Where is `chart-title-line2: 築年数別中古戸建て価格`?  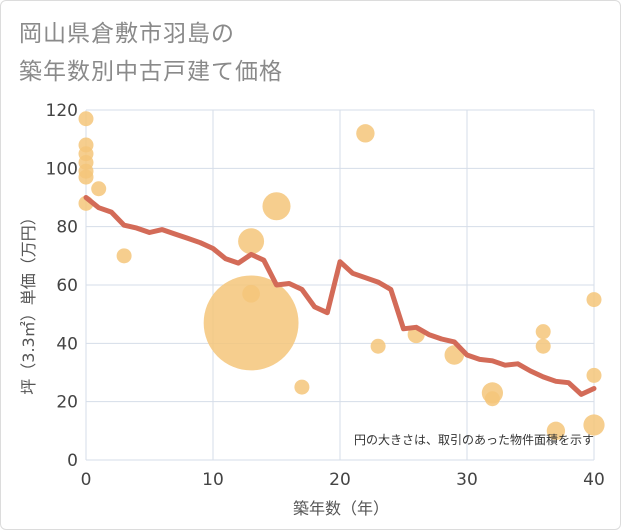
chart-title-line2: 築年数別中古戸建て価格 is located at coordinates (151, 72).